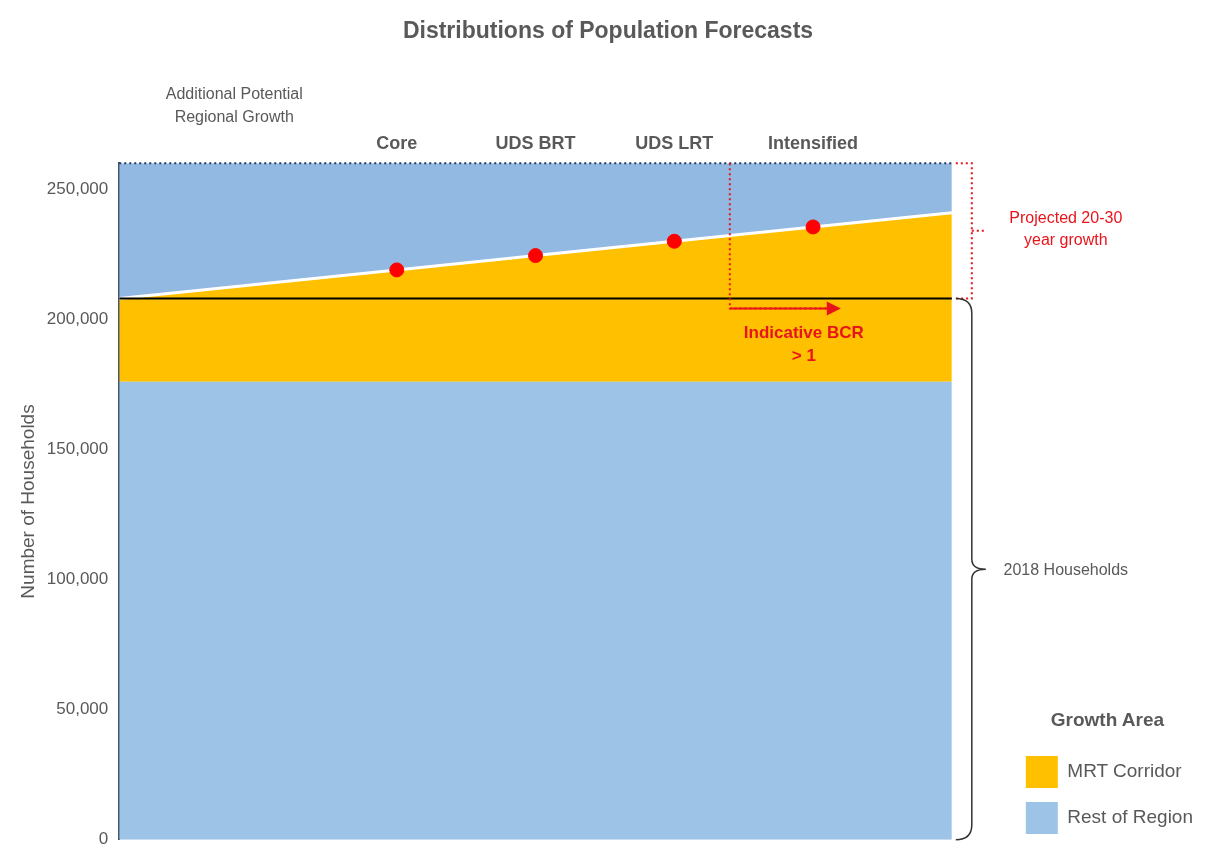 This screenshot has width=1223, height=863. What do you see at coordinates (1130, 817) in the screenshot?
I see `legend-label: Rest of Region` at bounding box center [1130, 817].